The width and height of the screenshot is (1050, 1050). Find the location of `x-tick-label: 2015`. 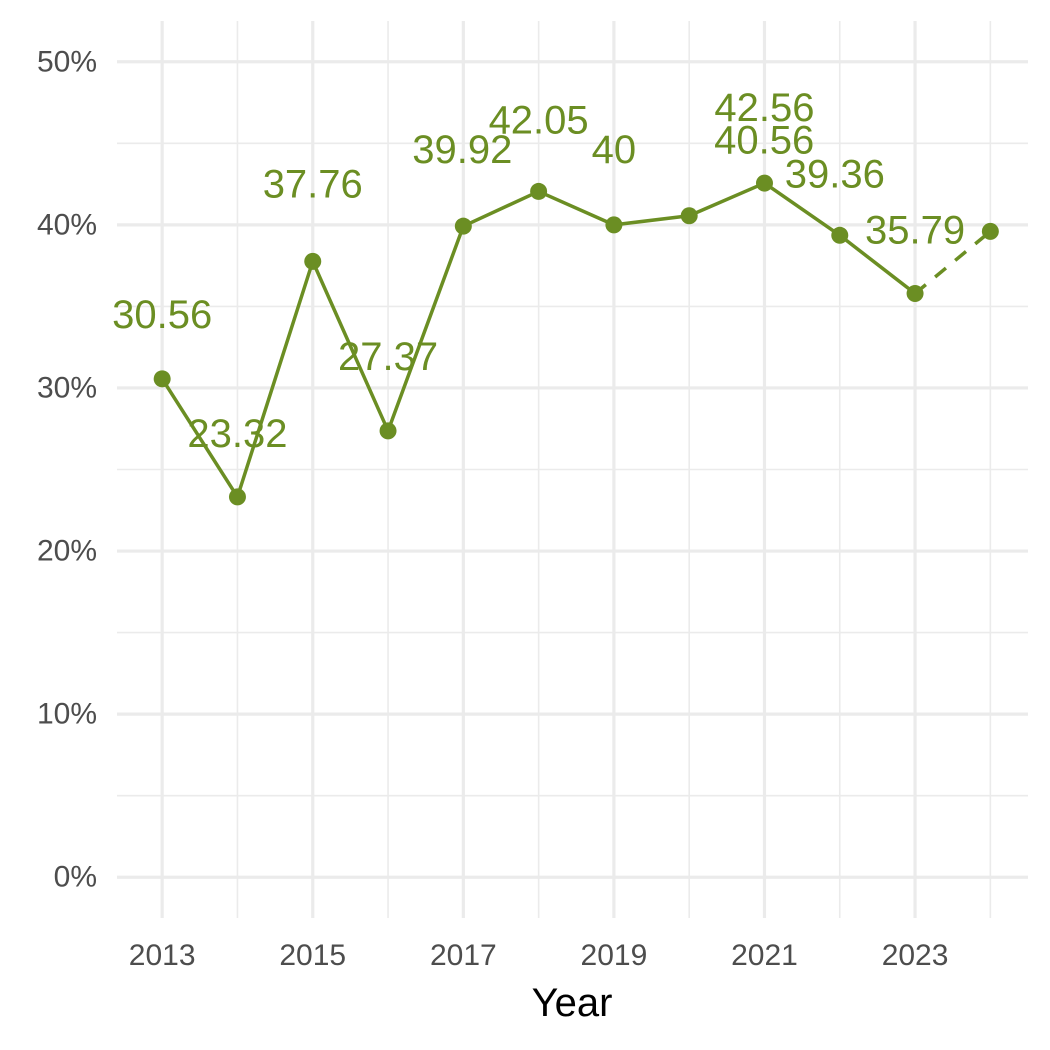

x-tick-label: 2015 is located at coordinates (312, 955).